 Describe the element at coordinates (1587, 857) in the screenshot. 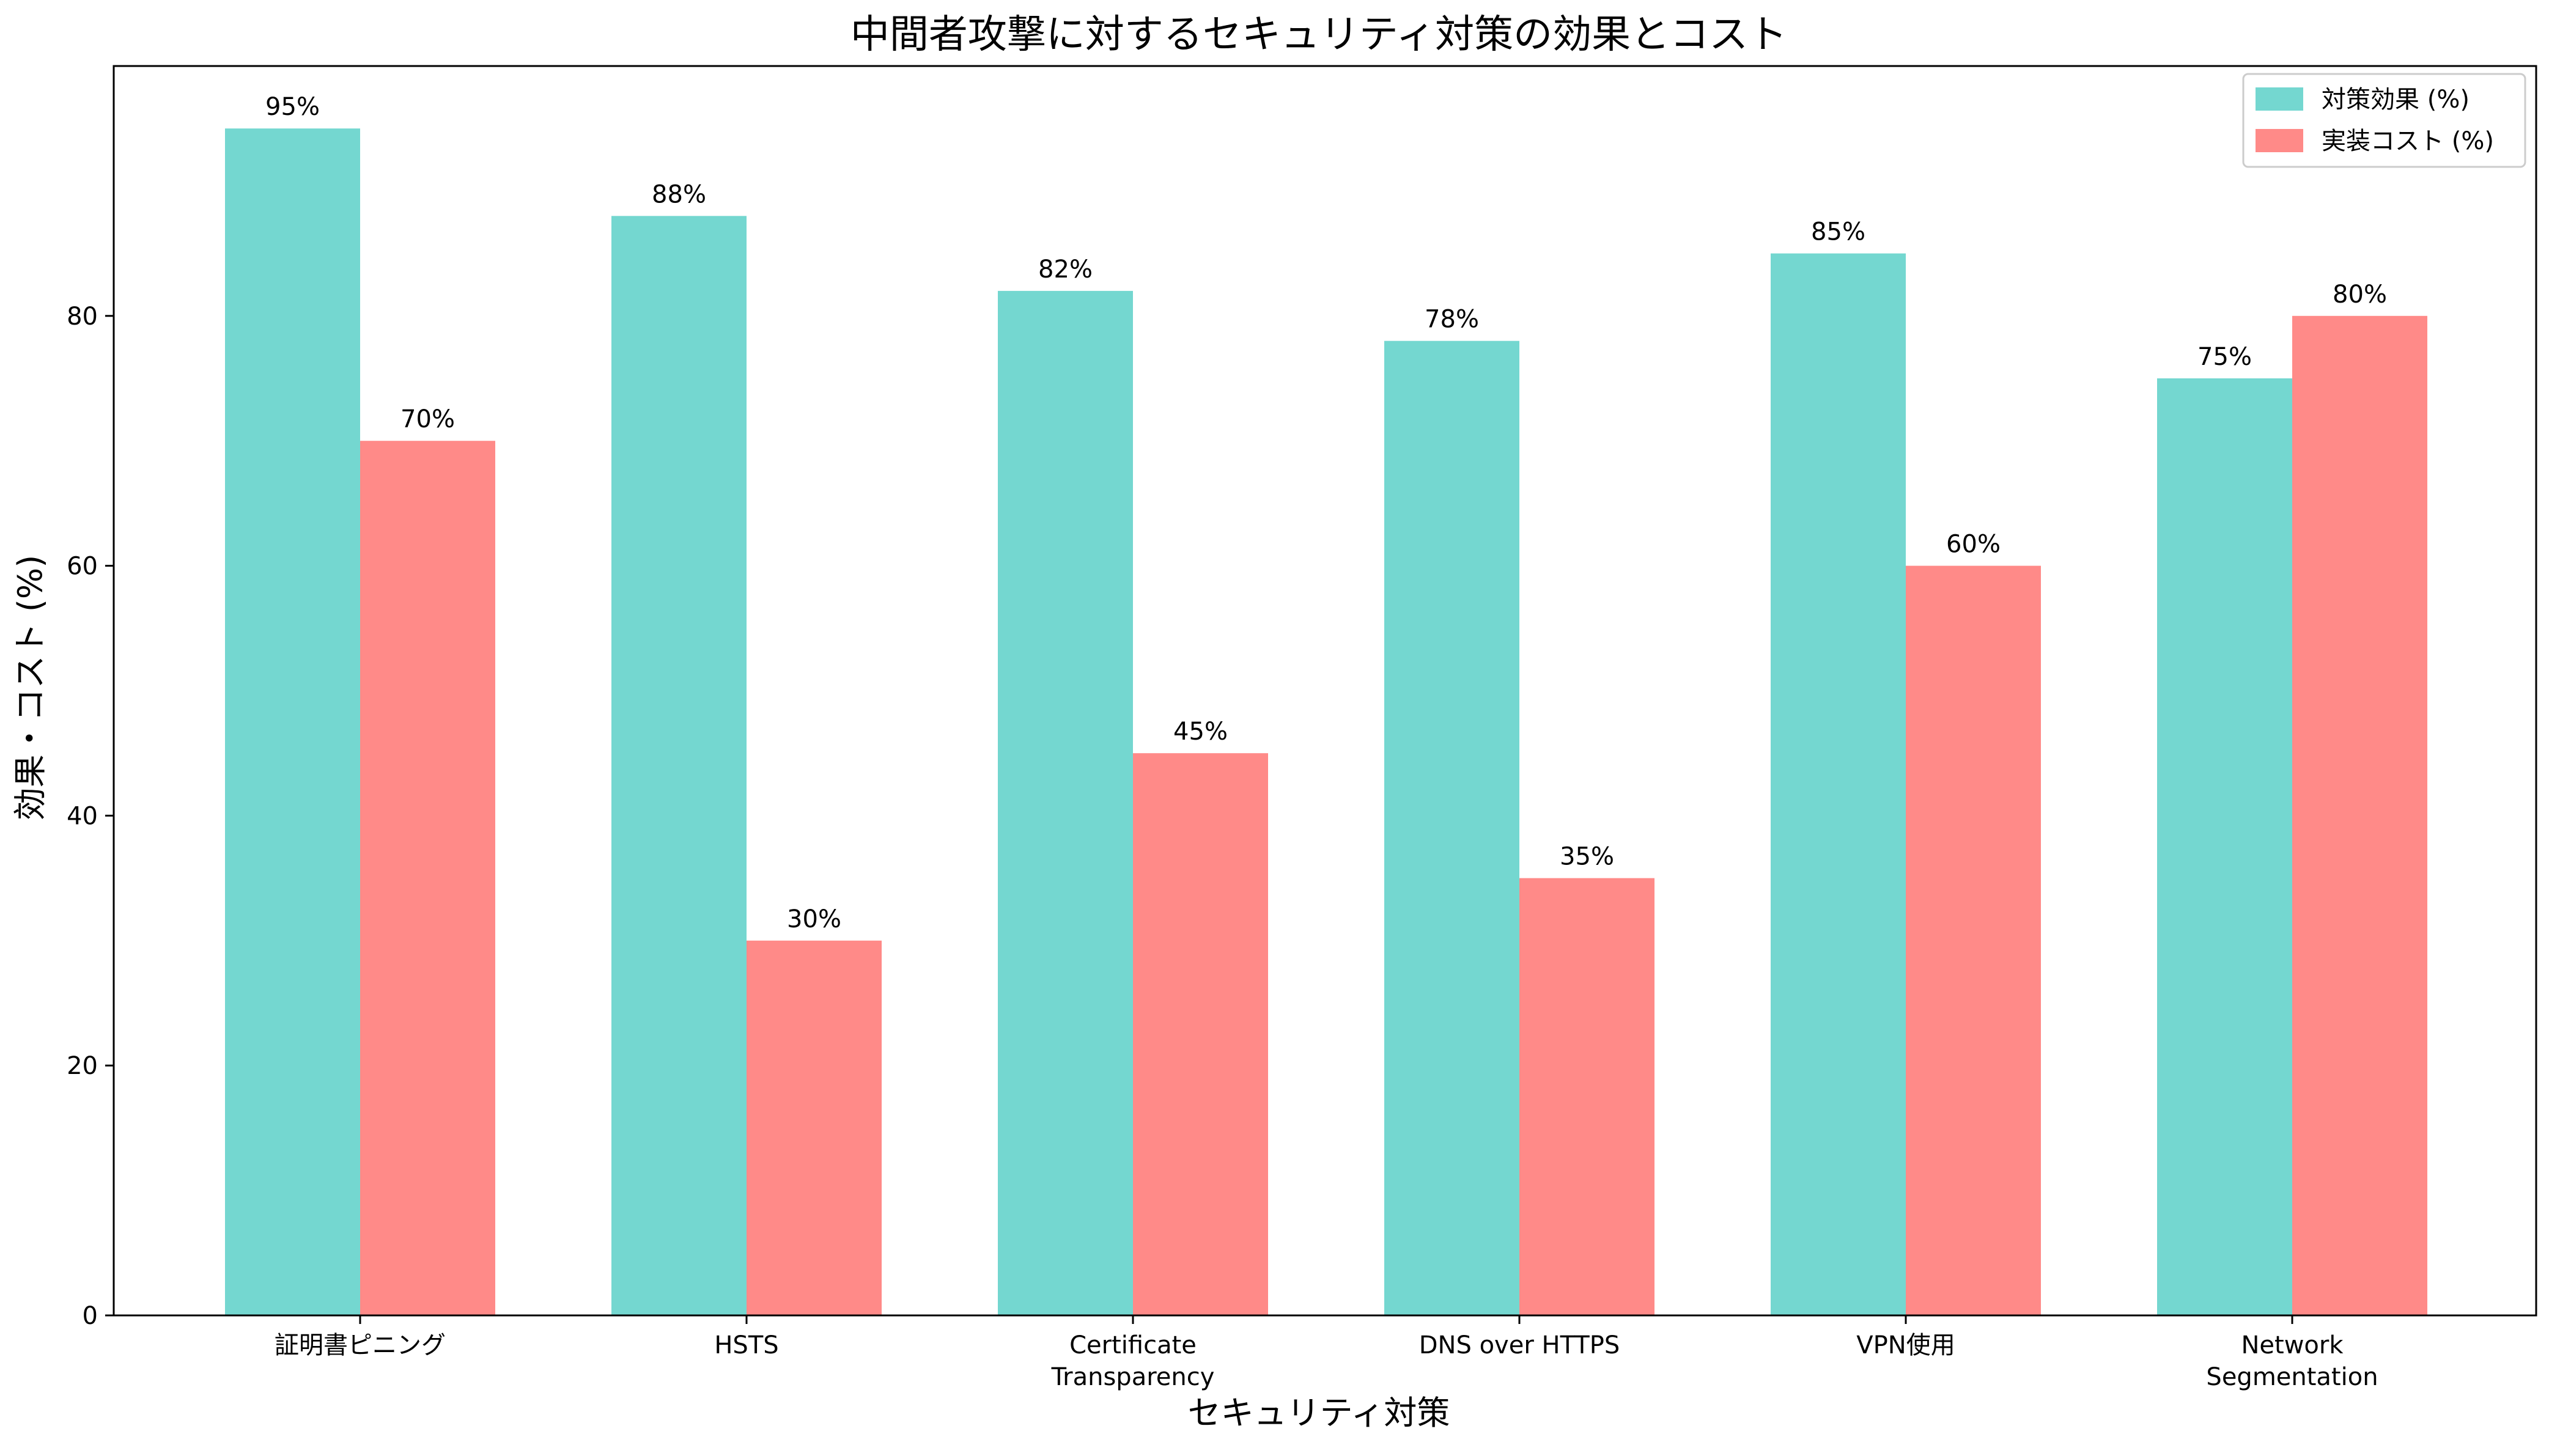

I see `data-label-series1-cat3: 35%` at that location.